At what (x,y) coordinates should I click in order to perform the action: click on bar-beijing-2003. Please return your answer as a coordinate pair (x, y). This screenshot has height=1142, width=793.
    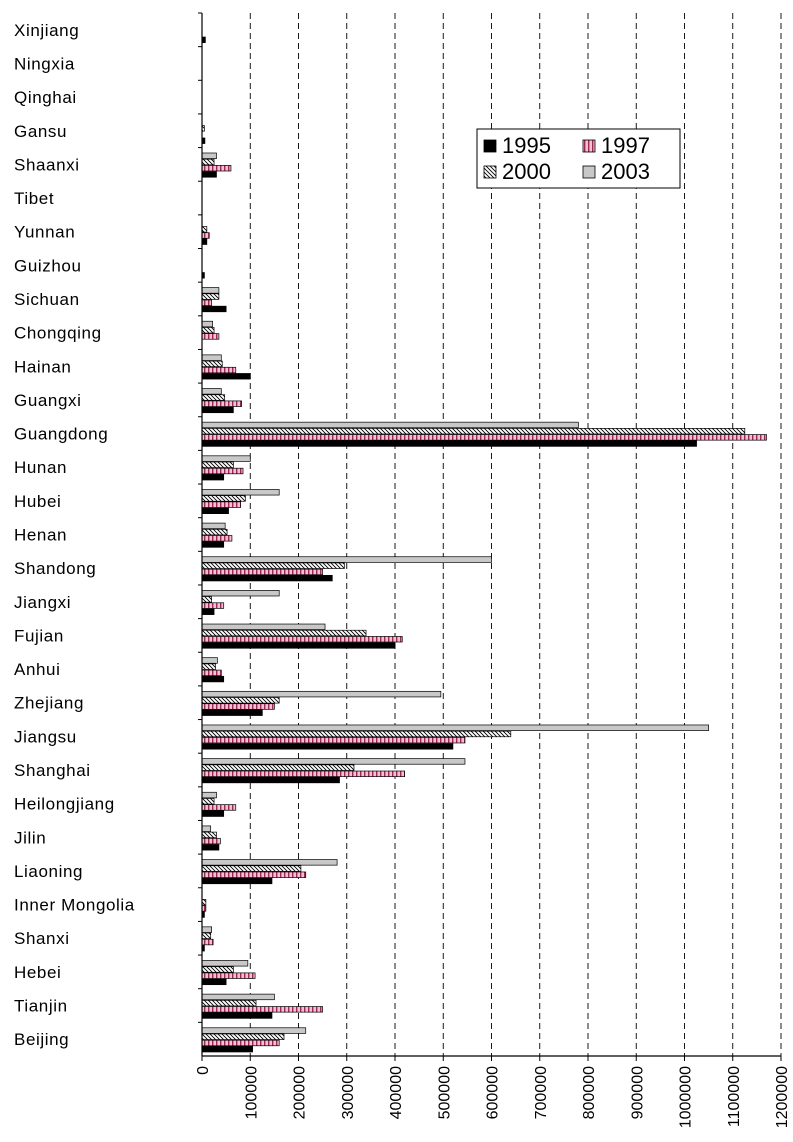
    Looking at the image, I should click on (254, 1030).